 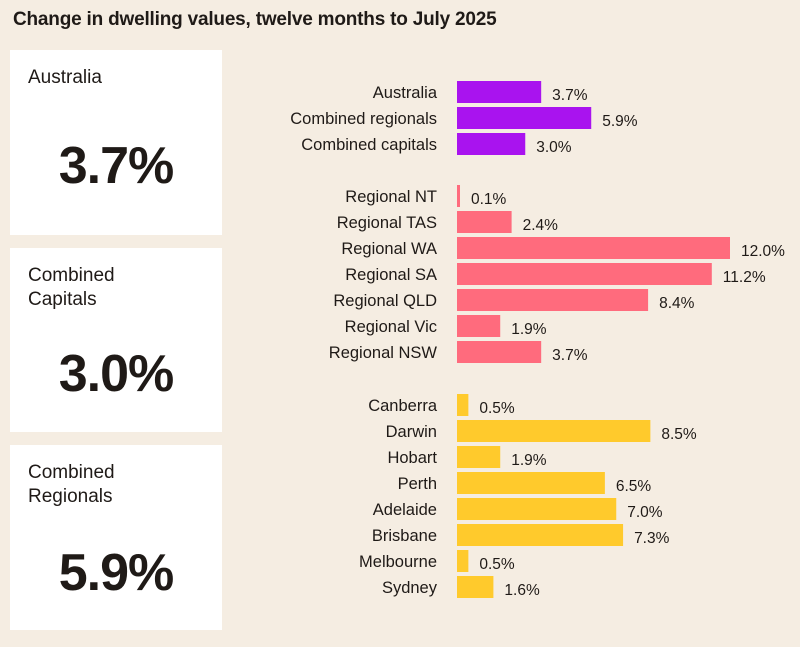 I want to click on card-label: Australia, so click(x=65, y=77).